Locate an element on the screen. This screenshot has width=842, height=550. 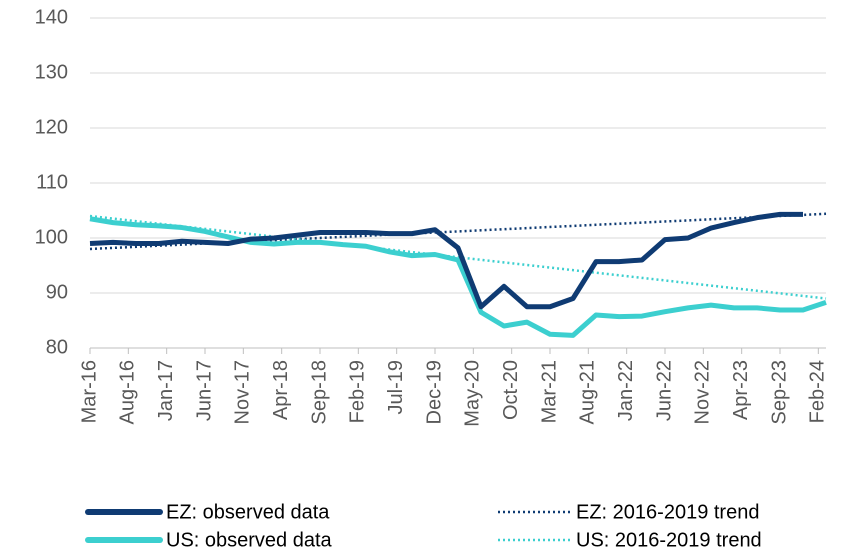
legend-label: EZ: observed data is located at coordinates (248, 512).